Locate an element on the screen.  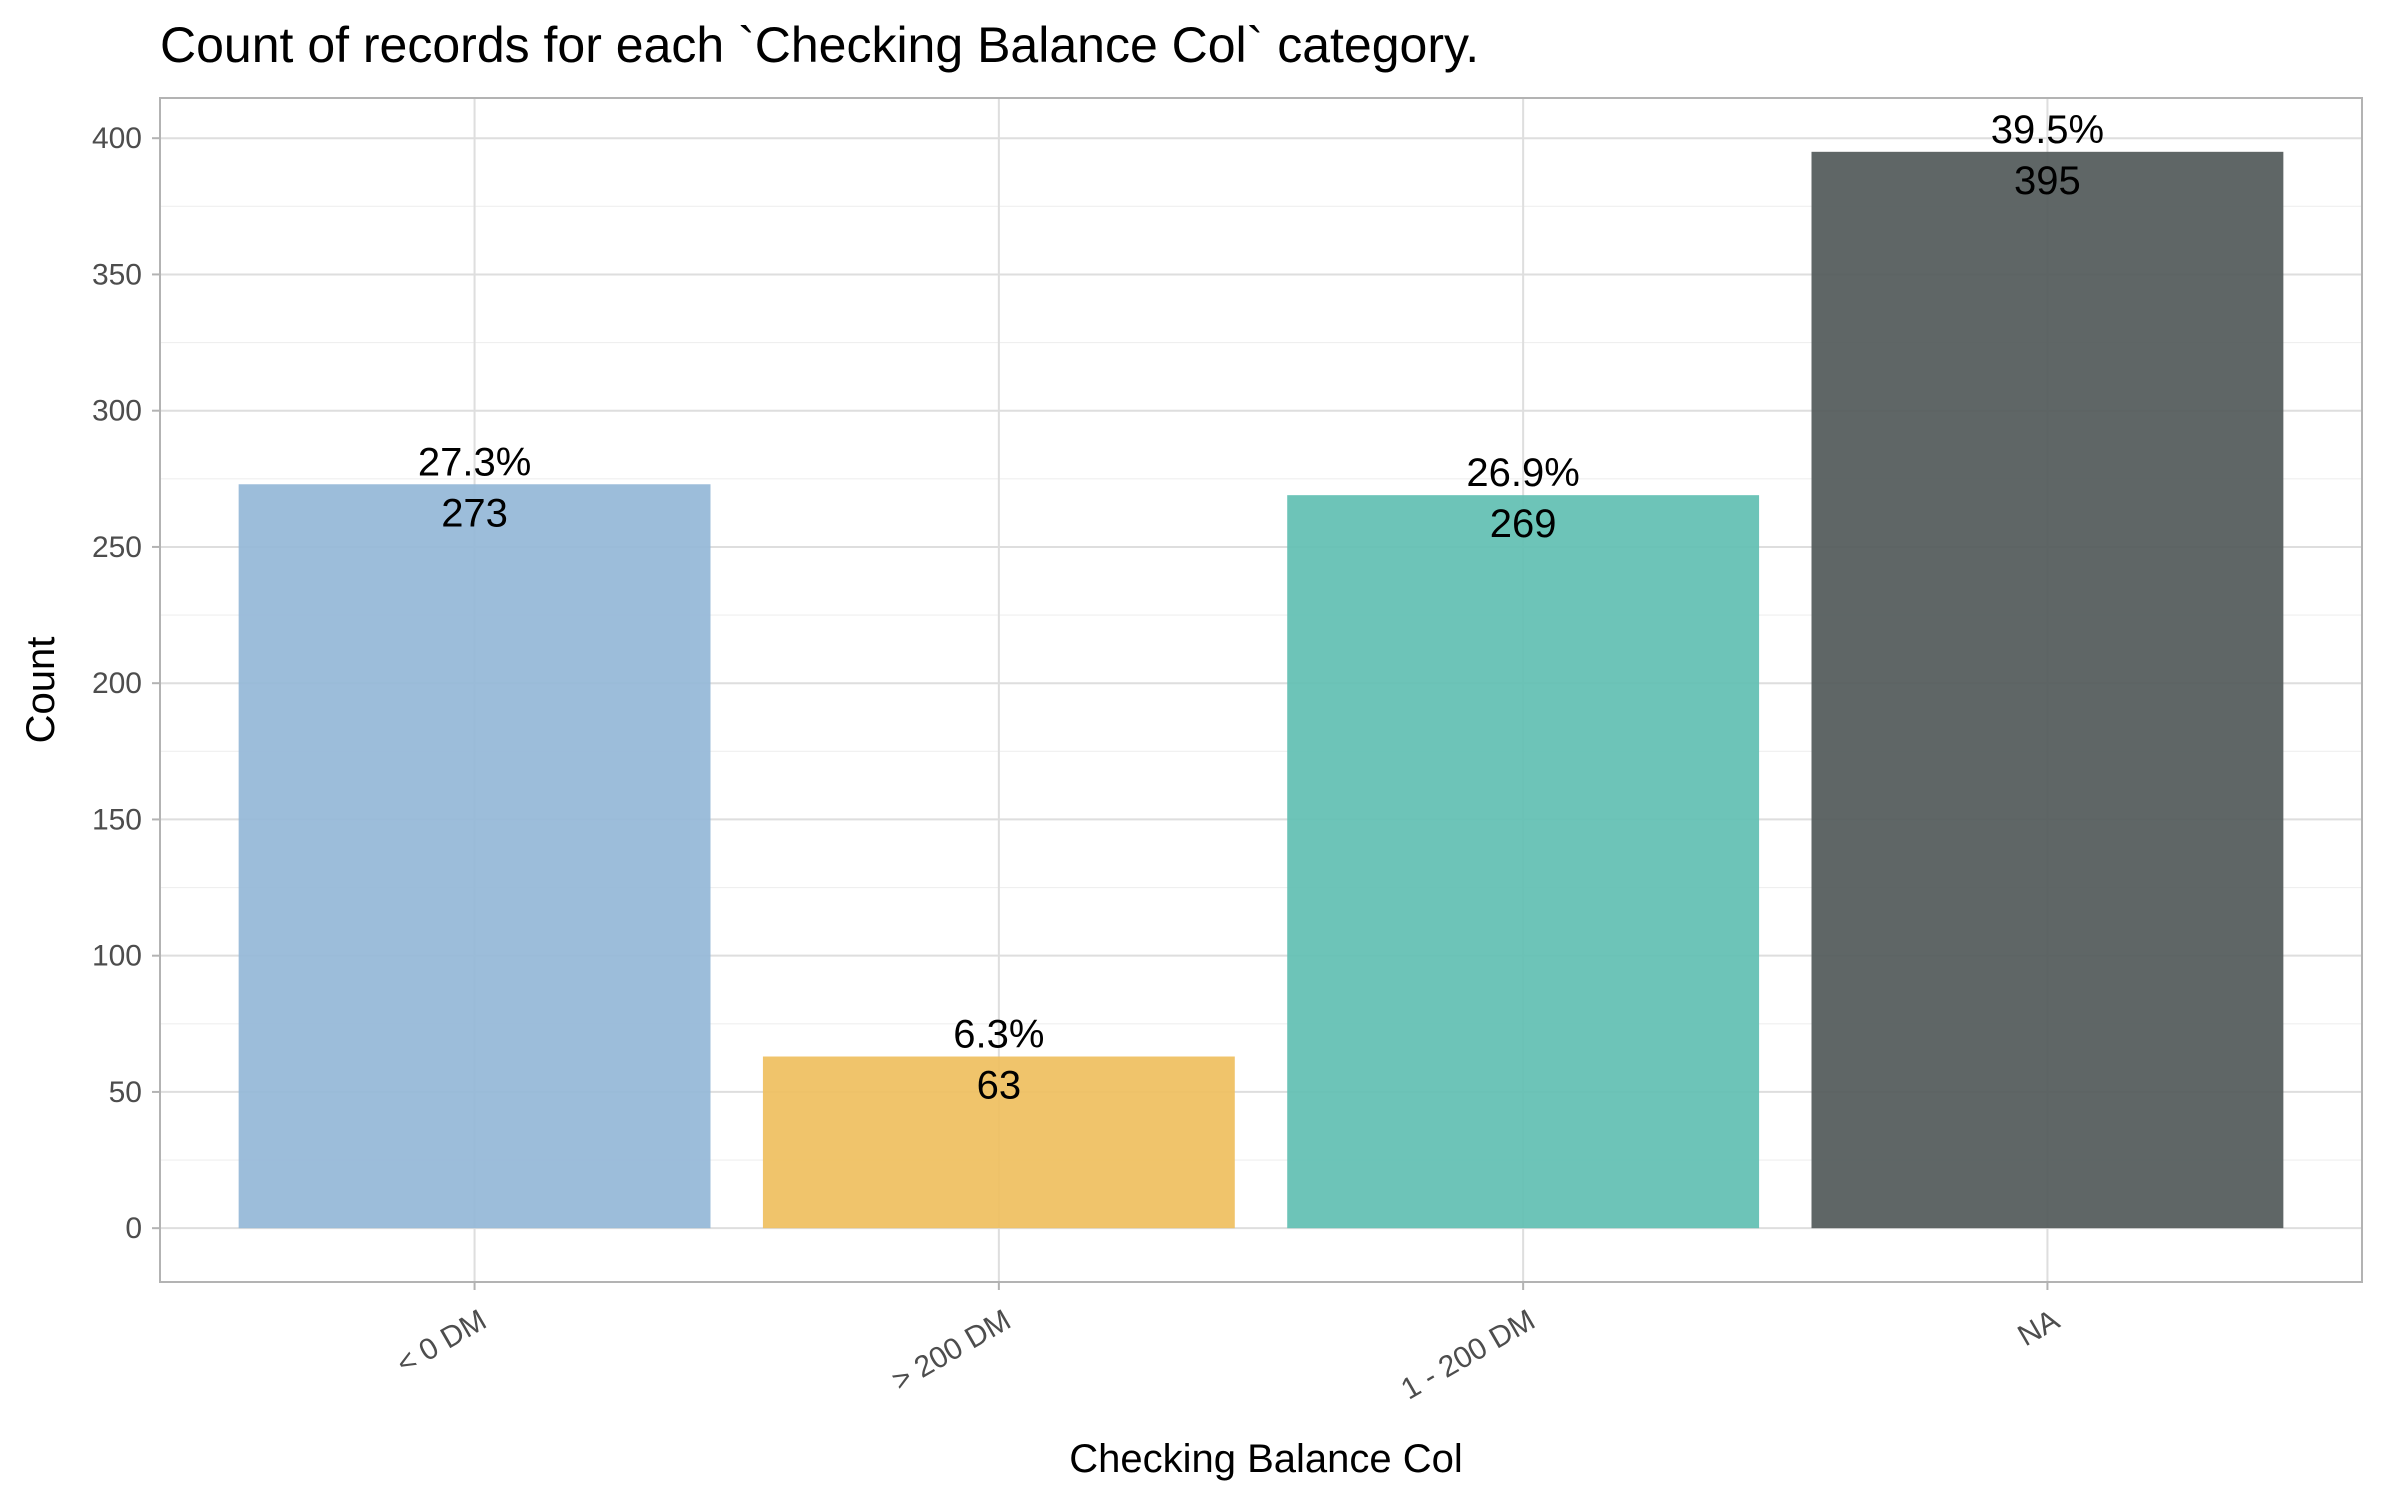
percent-label: 27.3% is located at coordinates (474, 462).